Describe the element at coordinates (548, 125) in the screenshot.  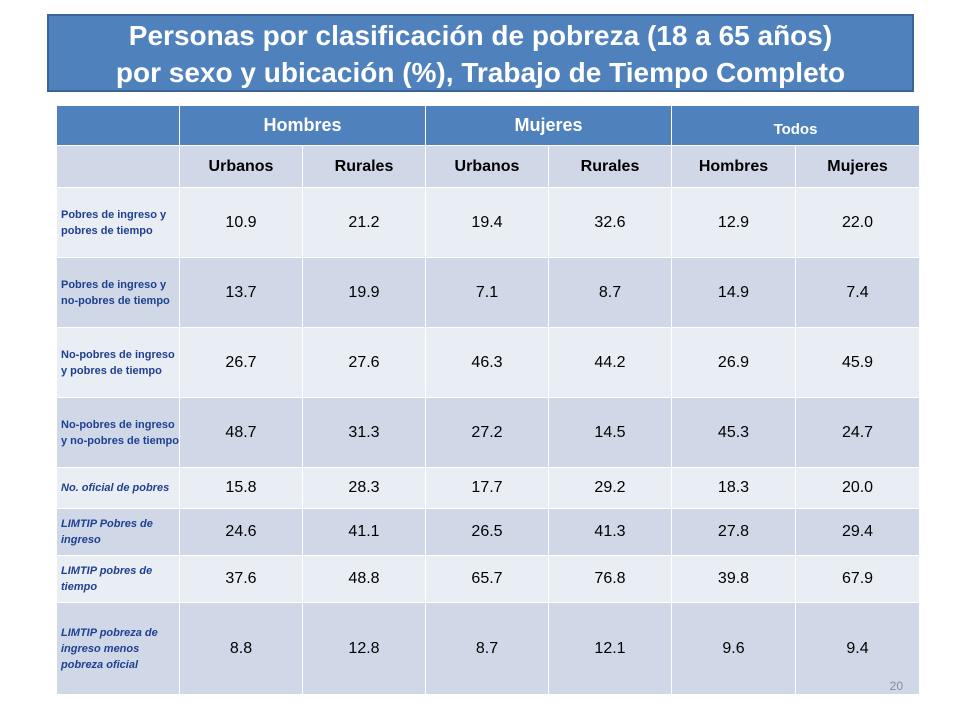
I see `group-header-mujeres: Mujeres` at that location.